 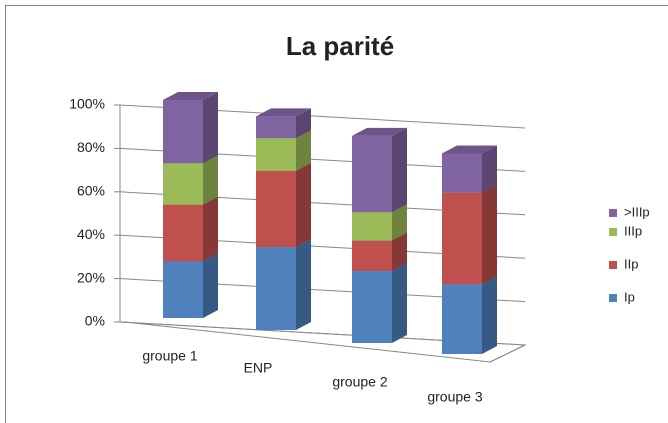 I want to click on legend-label: >IIIp, so click(x=637, y=211).